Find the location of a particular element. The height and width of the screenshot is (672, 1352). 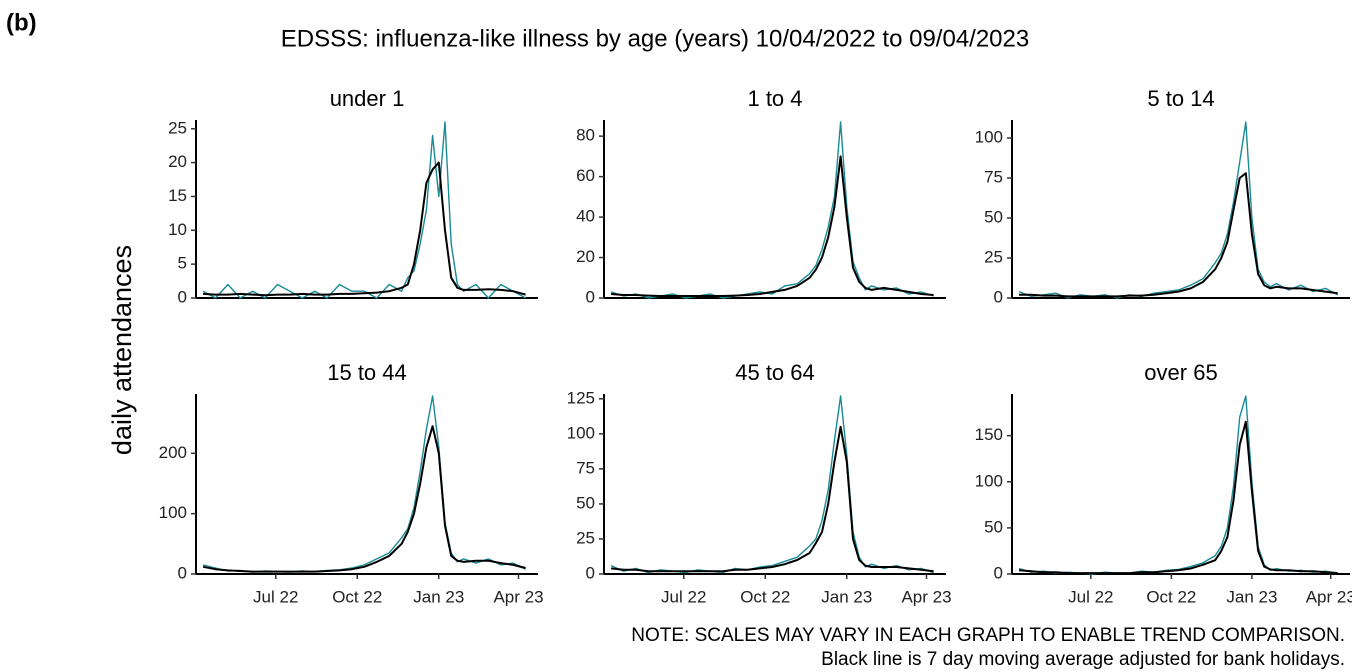

y-tick-label: 10 is located at coordinates (177, 229).